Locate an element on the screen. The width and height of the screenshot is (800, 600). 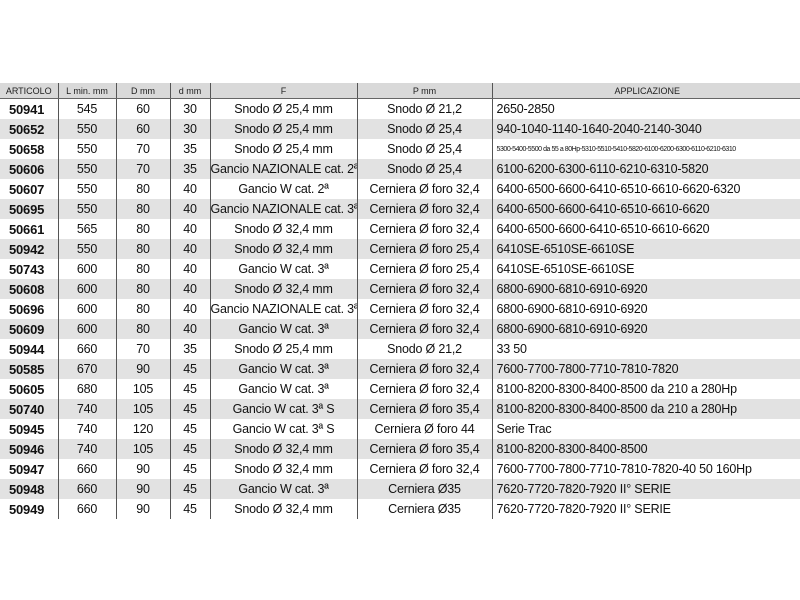
cell-applicazione: 6400-6500-6600-6410-6510-6610-6620-6320 is located at coordinates (645, 189).